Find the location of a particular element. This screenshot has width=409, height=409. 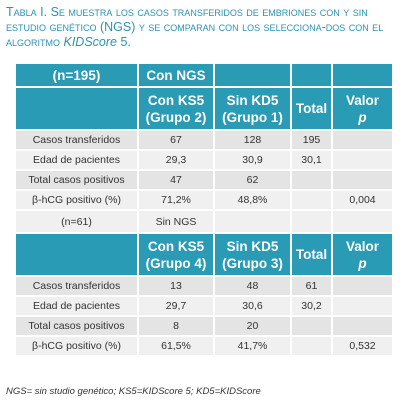

table-cell: 67 is located at coordinates (176, 140).